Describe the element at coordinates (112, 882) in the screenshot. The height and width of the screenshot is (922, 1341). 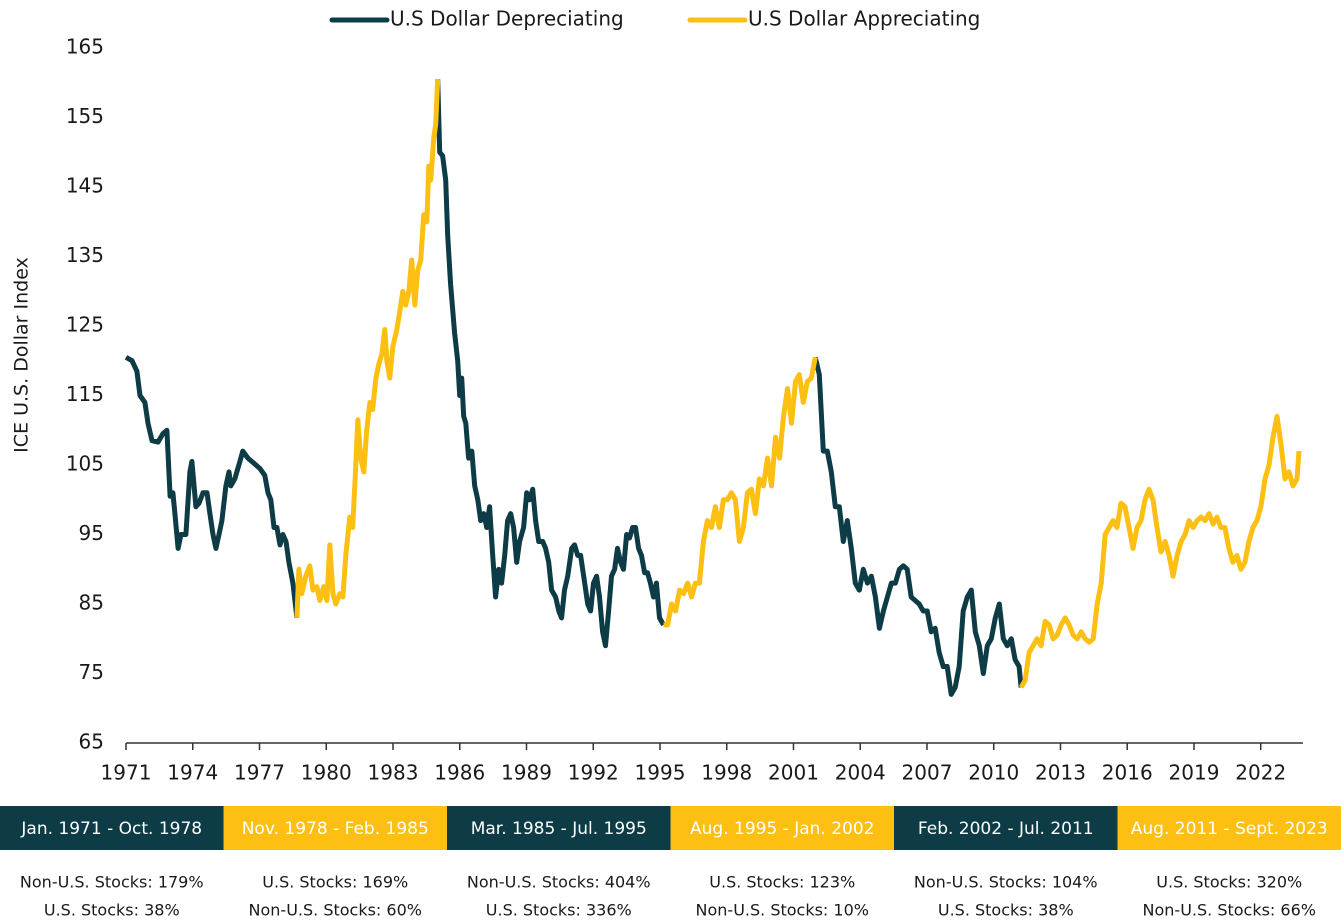
I see `period-result: Non-U.S. Stocks: 179%` at that location.